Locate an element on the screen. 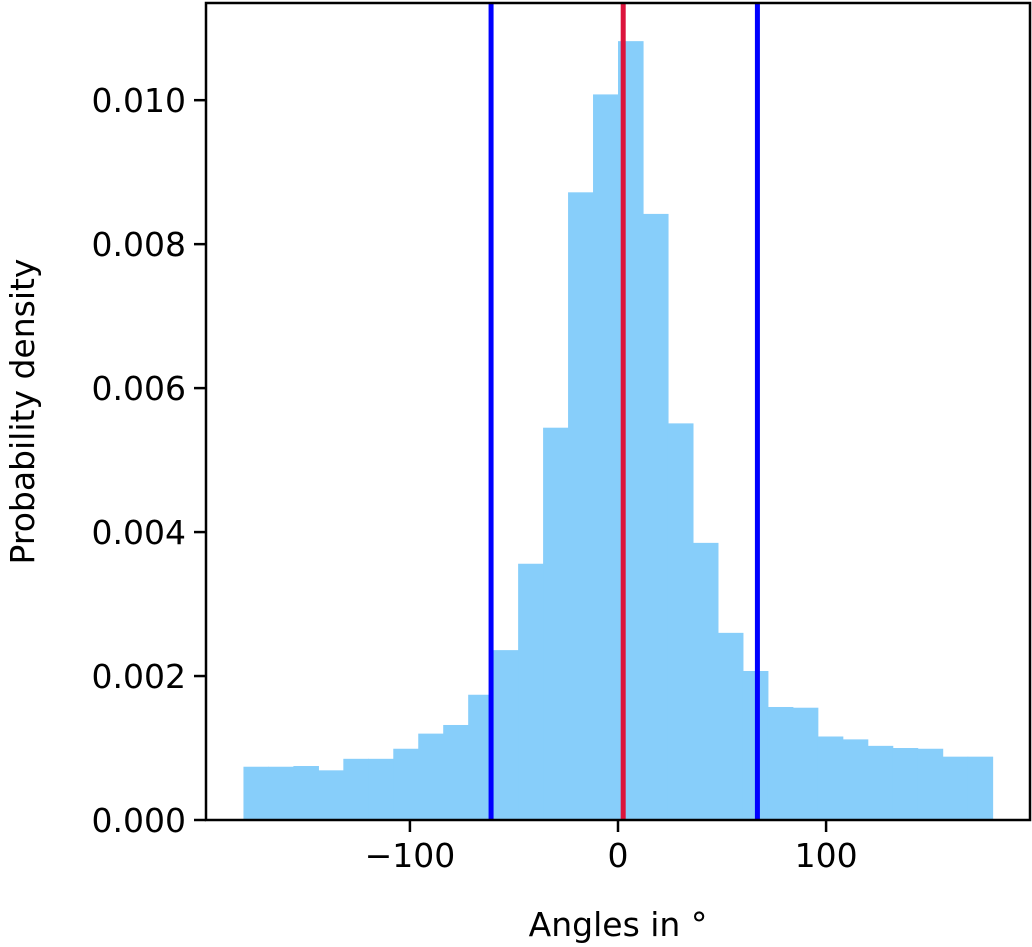 The width and height of the screenshot is (1032, 947). x-axis-ticks: −100 0 100 is located at coordinates (611, 847).